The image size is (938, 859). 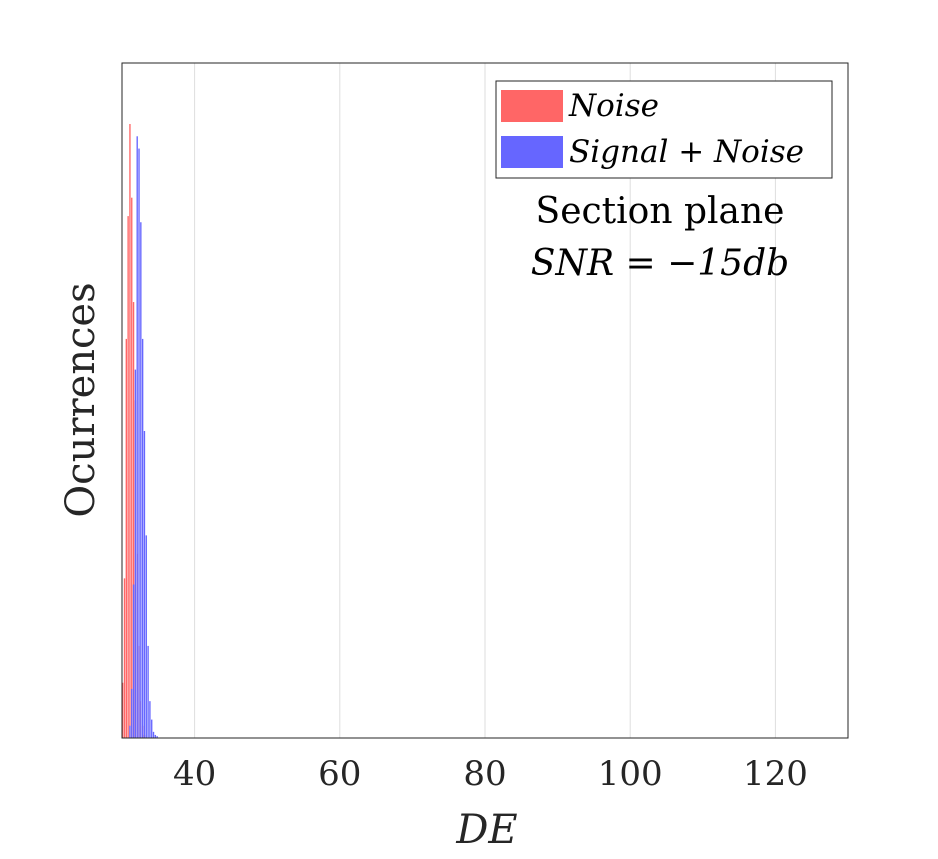 I want to click on legend: Noise Signal + Noise, so click(x=664, y=129).